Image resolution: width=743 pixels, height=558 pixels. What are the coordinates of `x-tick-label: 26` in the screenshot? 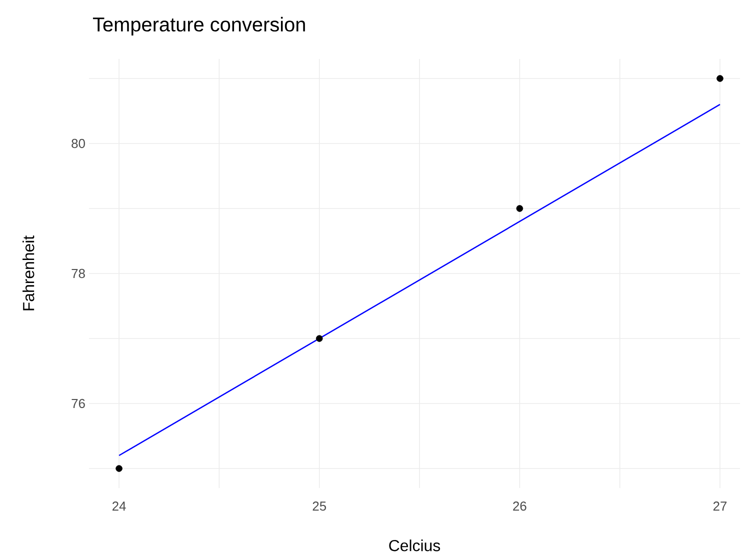 It's located at (519, 506).